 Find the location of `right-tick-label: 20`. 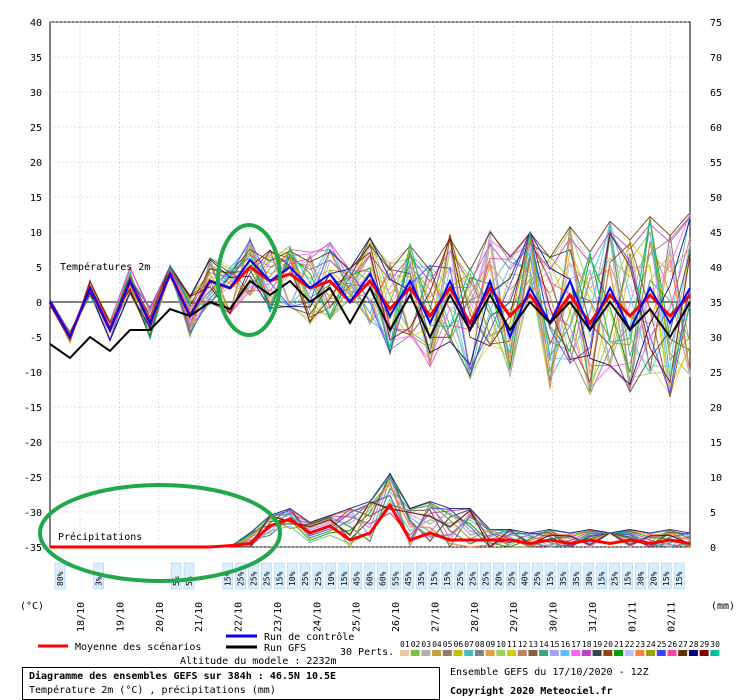

right-tick-label: 20 is located at coordinates (716, 408).